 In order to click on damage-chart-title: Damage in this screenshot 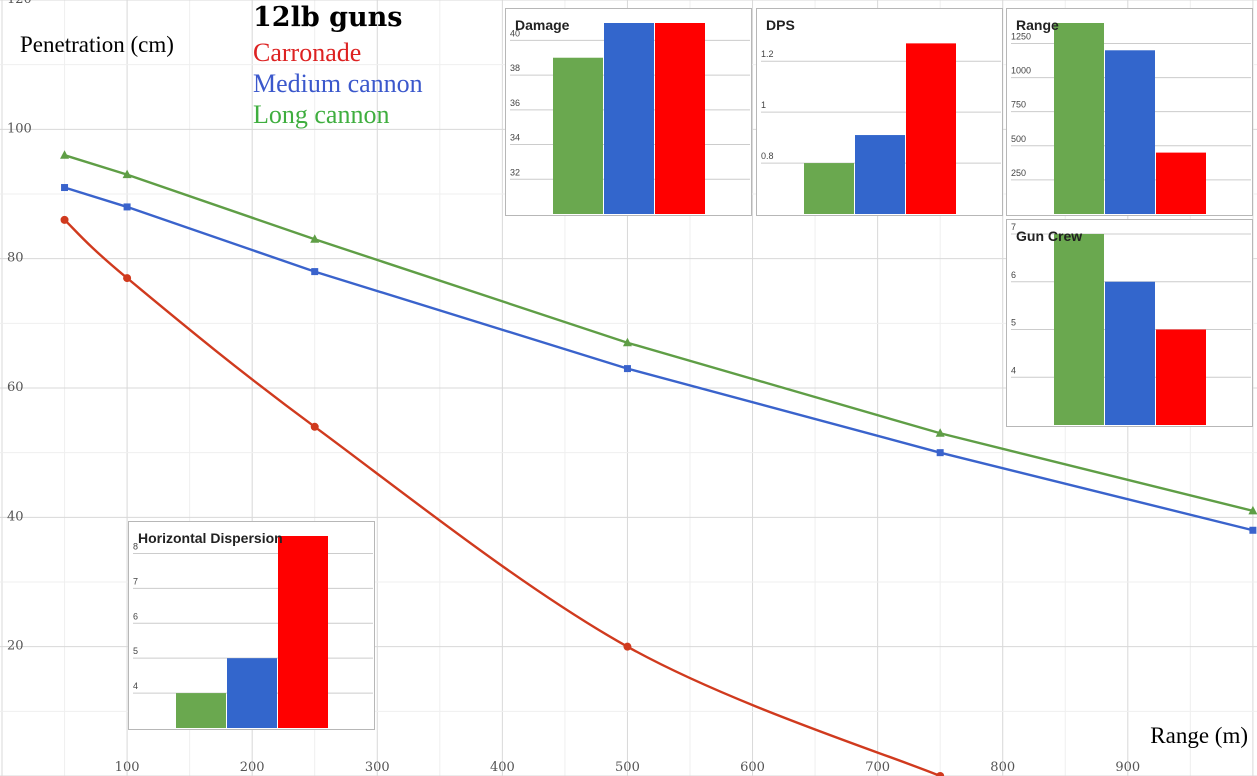, I will do `click(542, 25)`.